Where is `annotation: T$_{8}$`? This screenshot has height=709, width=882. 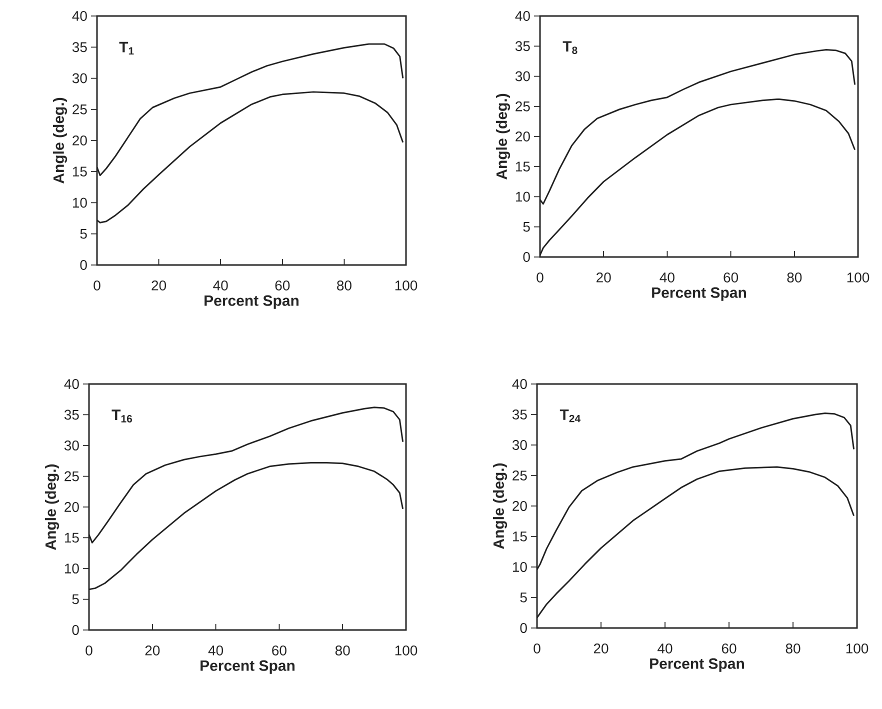 annotation: T$_{8}$ is located at coordinates (570, 47).